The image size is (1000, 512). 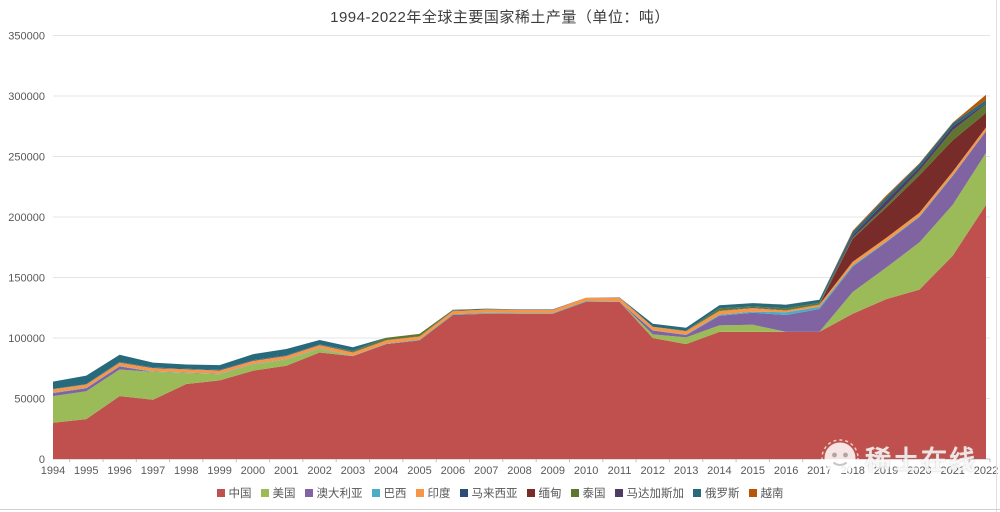 I want to click on legend-item: 中国, so click(x=234, y=493).